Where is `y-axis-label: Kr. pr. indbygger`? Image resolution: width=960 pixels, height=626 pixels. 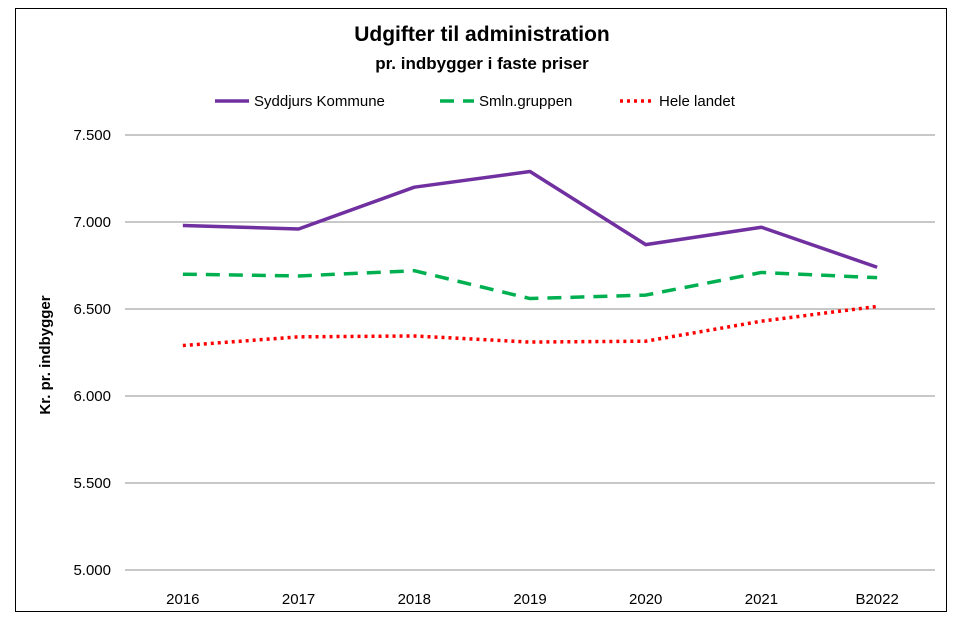
y-axis-label: Kr. pr. indbygger is located at coordinates (45, 354).